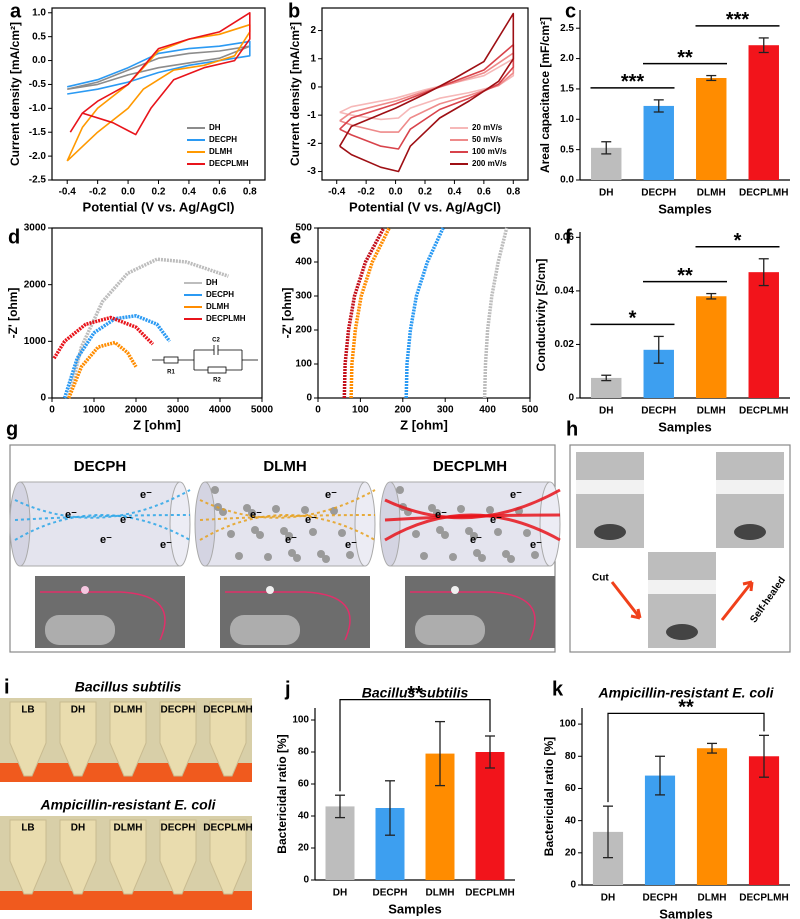 Image resolution: width=800 pixels, height=919 pixels. I want to click on y-tick-label: 40, so click(304, 816).